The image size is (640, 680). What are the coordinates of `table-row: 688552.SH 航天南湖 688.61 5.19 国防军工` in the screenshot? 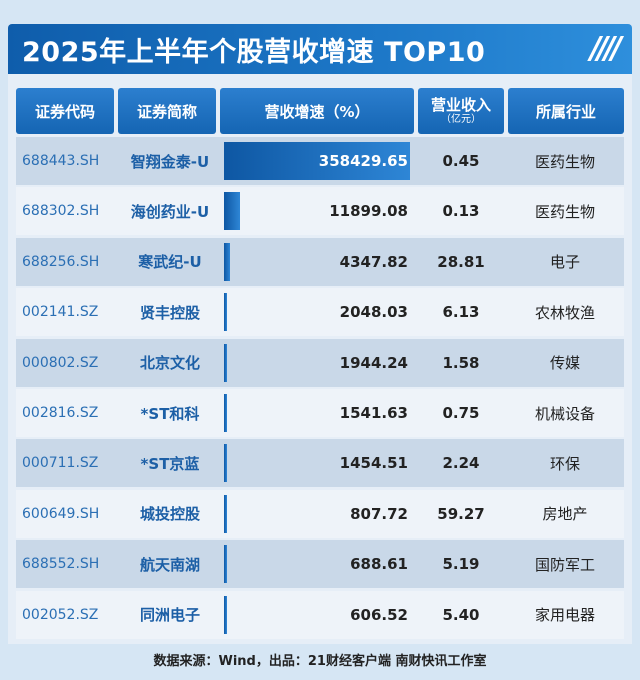 It's located at (320, 564).